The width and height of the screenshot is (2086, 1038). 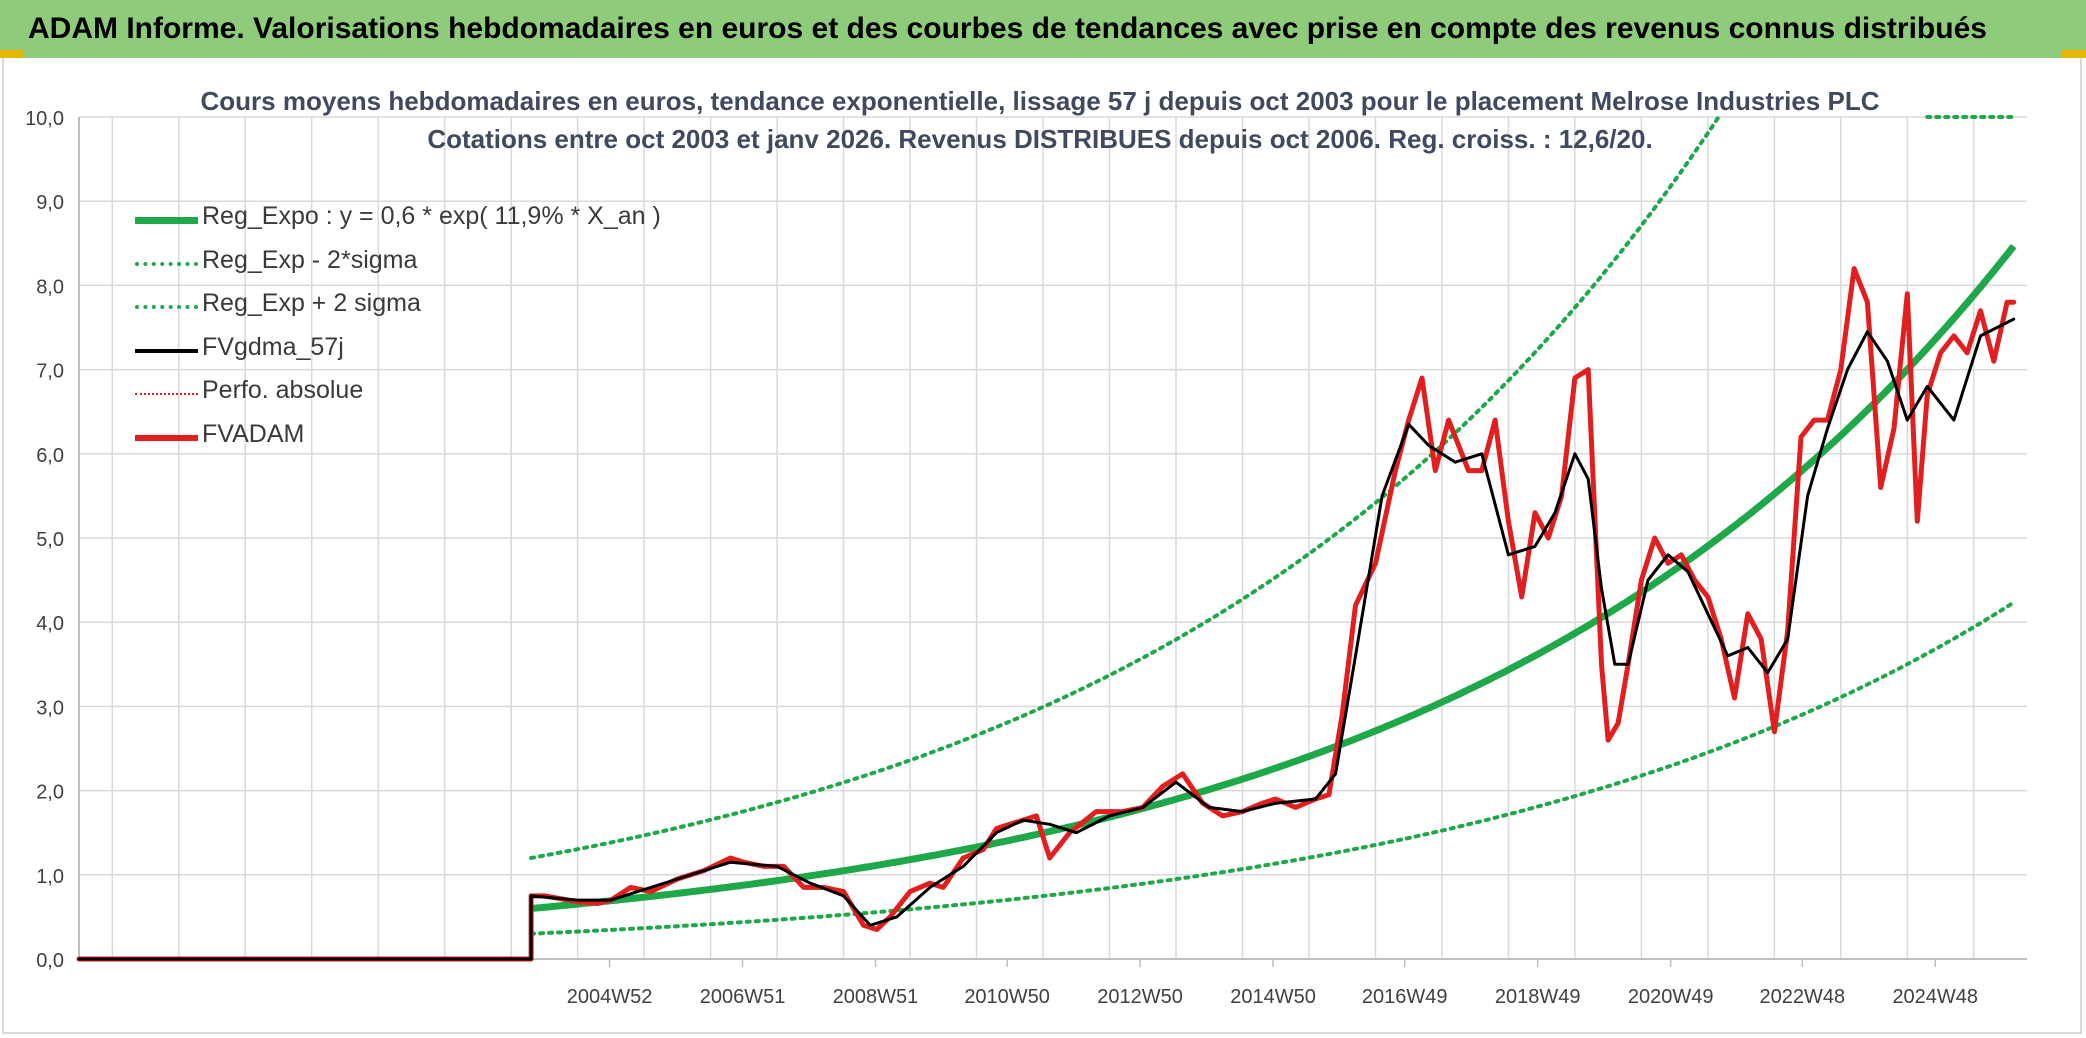 I want to click on x-tick-label: 2010W50, so click(x=1007, y=997).